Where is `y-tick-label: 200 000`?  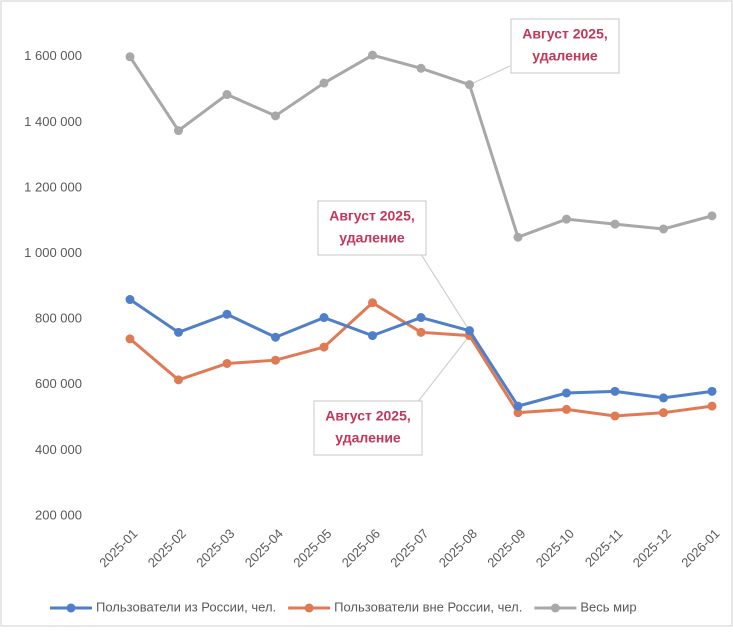 y-tick-label: 200 000 is located at coordinates (58, 514).